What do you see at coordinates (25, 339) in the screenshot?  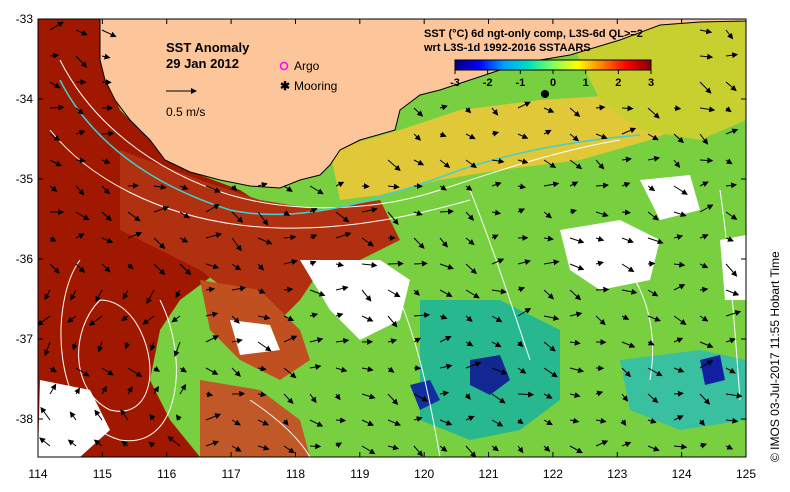 I see `y-tick-label: -37` at bounding box center [25, 339].